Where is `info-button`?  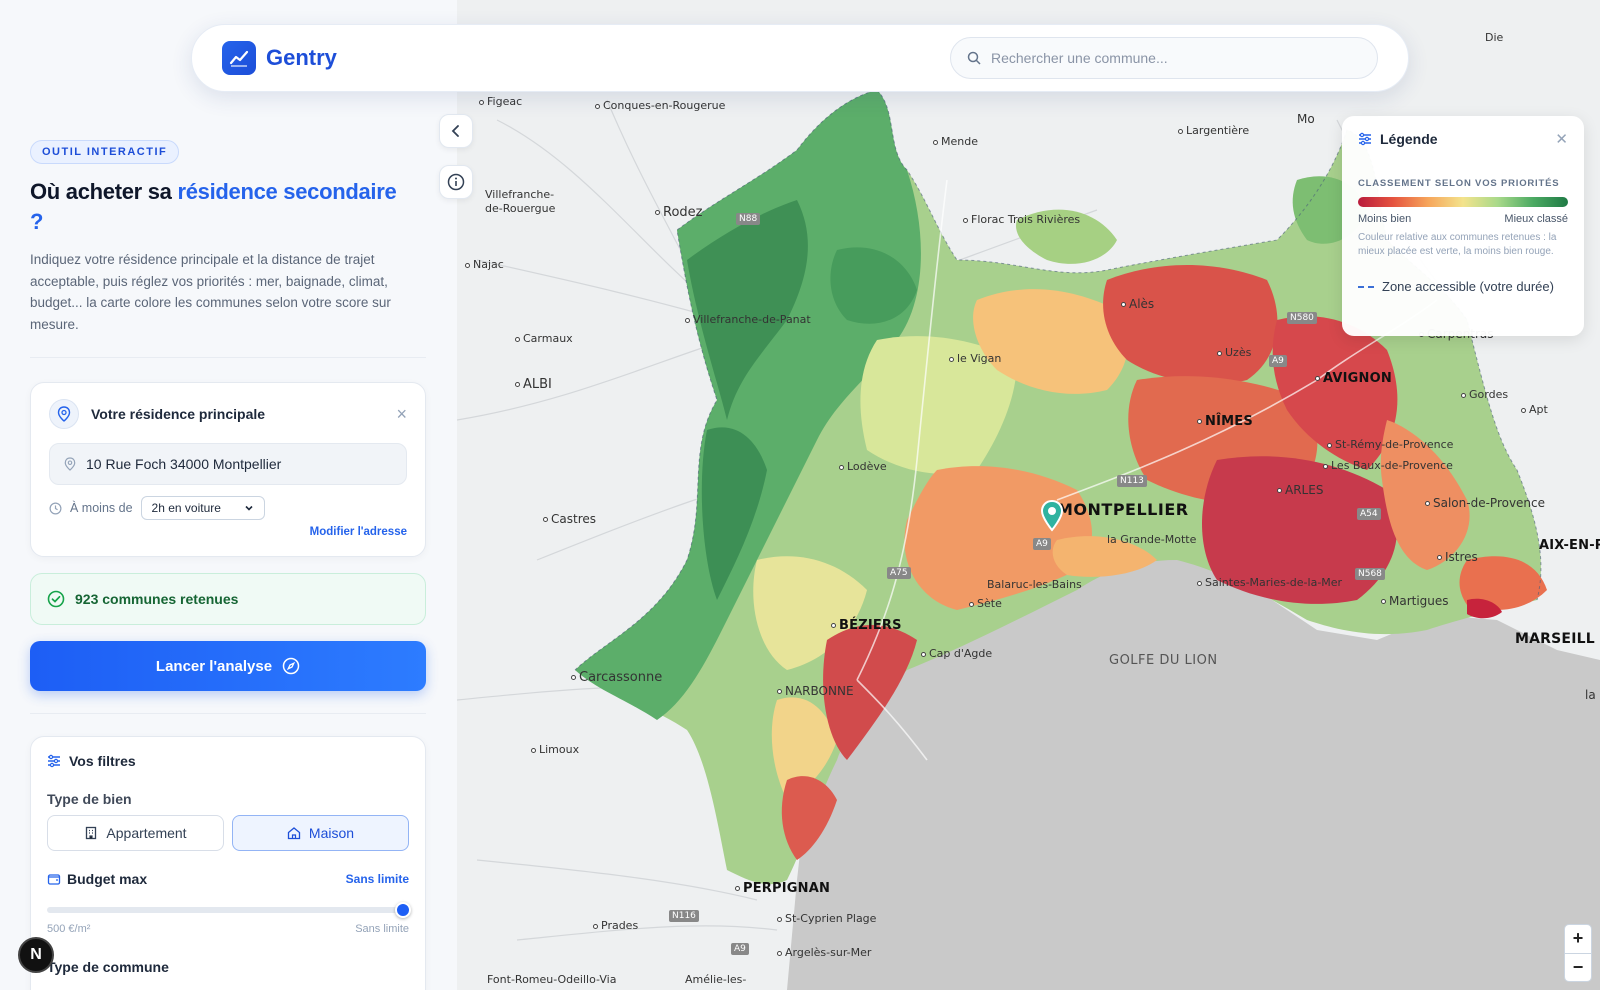 info-button is located at coordinates (456, 182).